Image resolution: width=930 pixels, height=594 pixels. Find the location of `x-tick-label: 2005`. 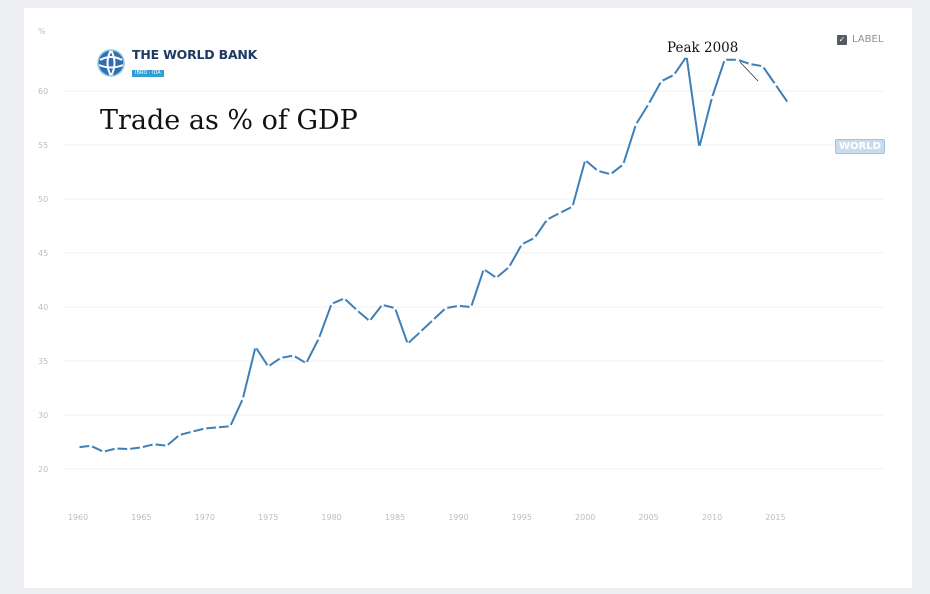

x-tick-label: 2005 is located at coordinates (648, 517).